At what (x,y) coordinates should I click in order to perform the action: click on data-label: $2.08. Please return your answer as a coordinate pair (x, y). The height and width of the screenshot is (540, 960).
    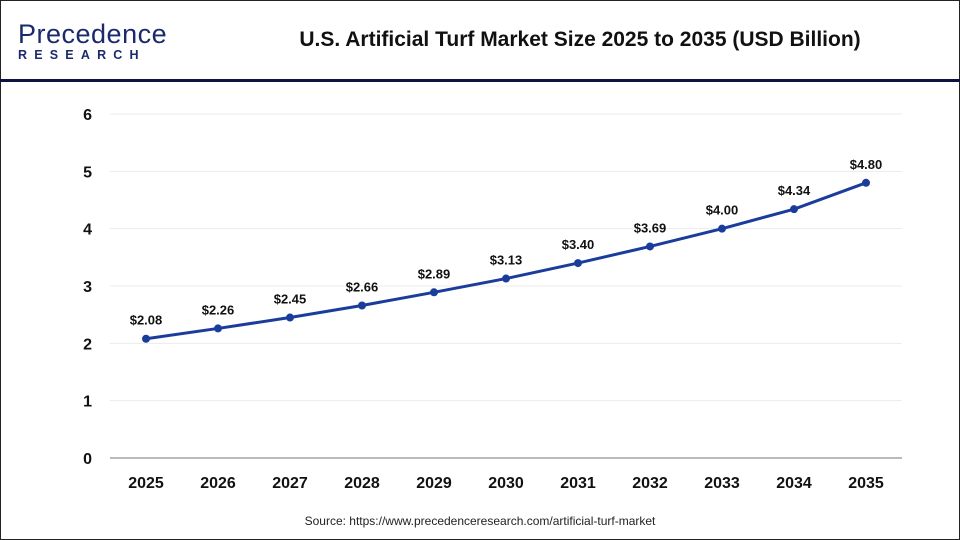
    Looking at the image, I should click on (146, 320).